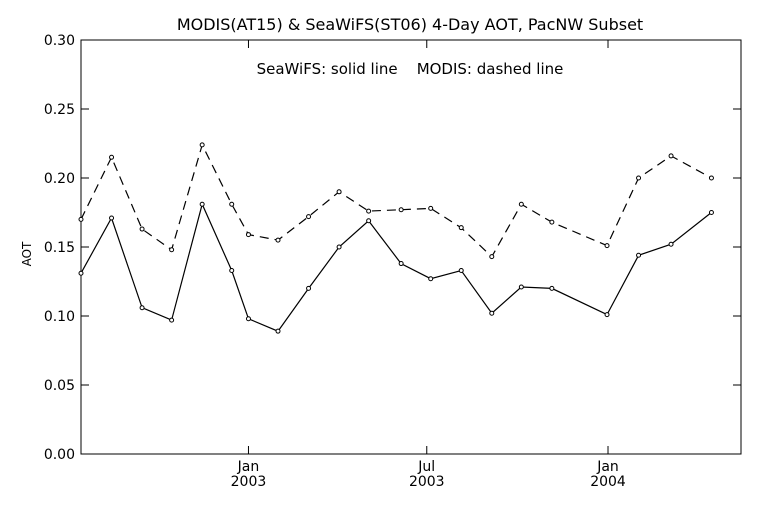 The image size is (768, 512). I want to click on y-tick-label: 0.10, so click(59, 317).